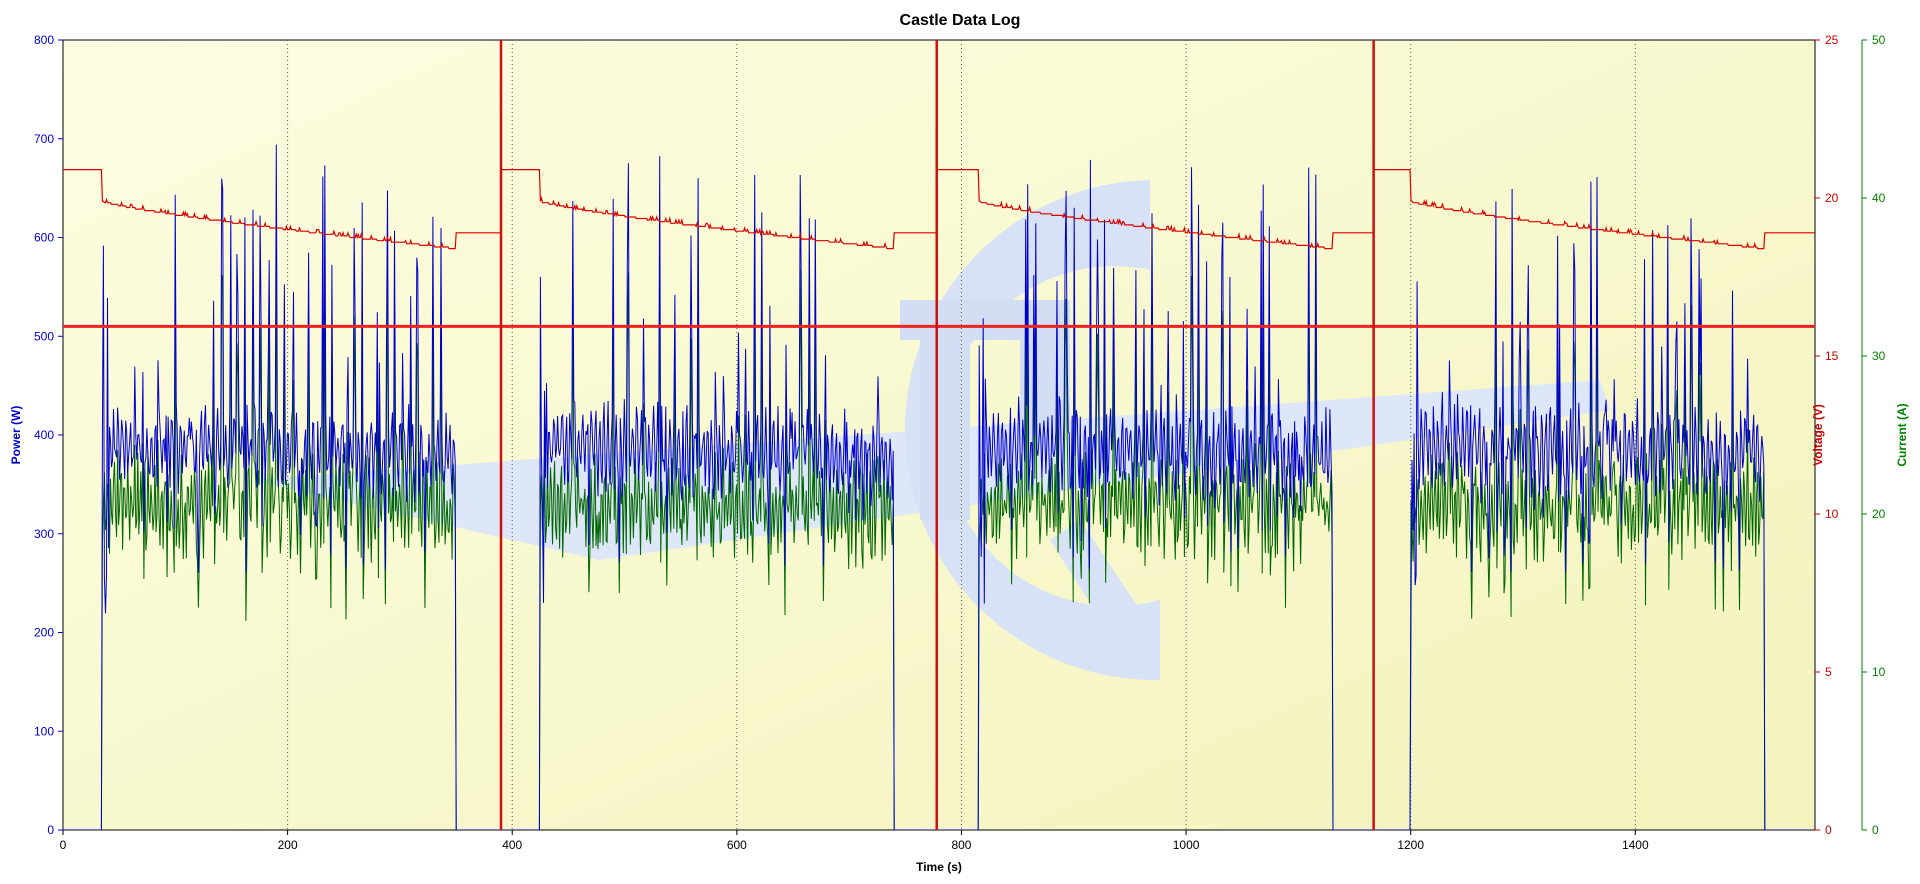 Image resolution: width=1920 pixels, height=884 pixels. What do you see at coordinates (737, 845) in the screenshot?
I see `x-tick-label: 600` at bounding box center [737, 845].